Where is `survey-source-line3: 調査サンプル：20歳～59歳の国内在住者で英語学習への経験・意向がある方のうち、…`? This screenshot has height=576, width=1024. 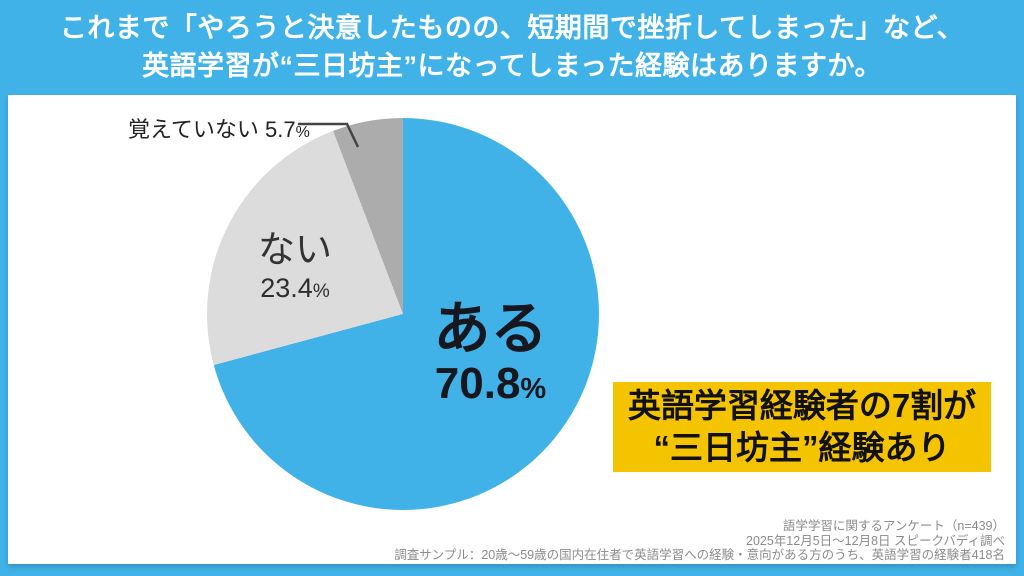
survey-source-line3: 調査サンプル：20歳～59歳の国内在住者で英語学習への経験・意向がある方のうち、… is located at coordinates (699, 555).